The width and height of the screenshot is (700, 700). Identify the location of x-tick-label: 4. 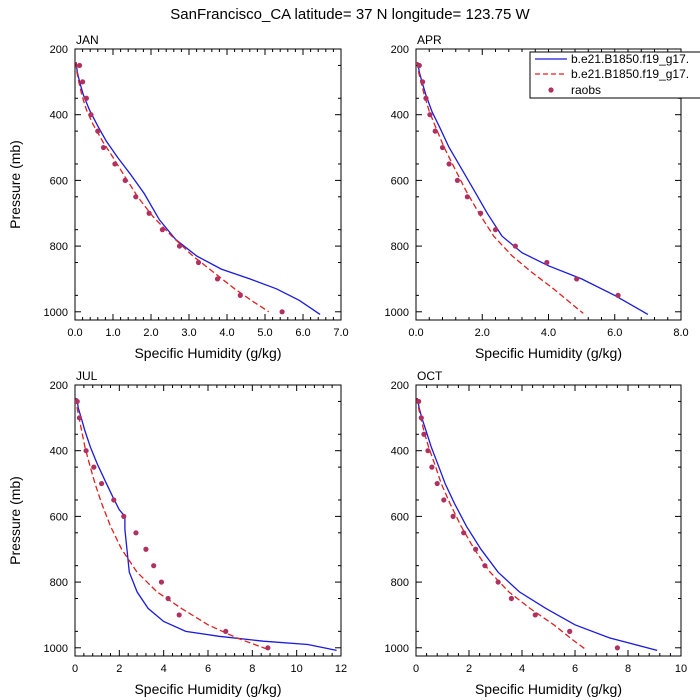
(164, 669).